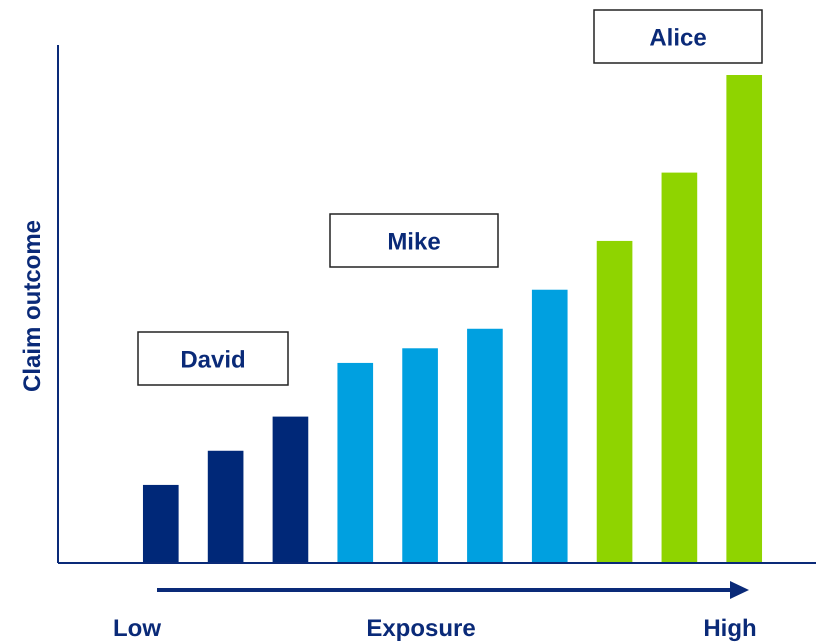  Describe the element at coordinates (730, 628) in the screenshot. I see `text: High` at that location.